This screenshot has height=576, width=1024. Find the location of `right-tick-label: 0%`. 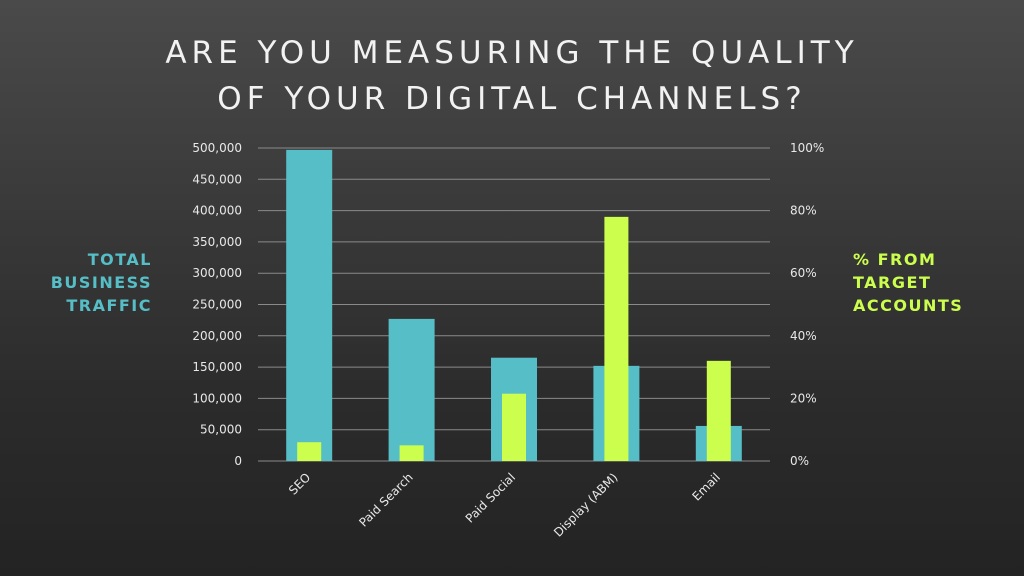

right-tick-label: 0% is located at coordinates (799, 461).